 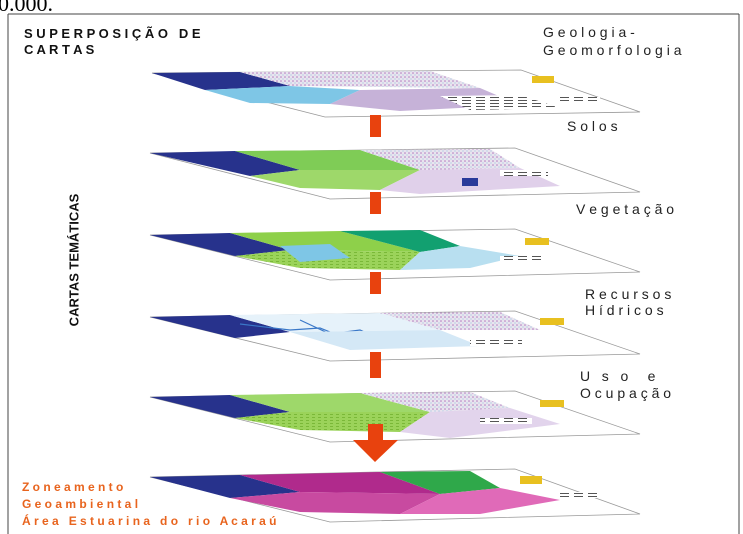 I want to click on result-label-line2: G e o a m b i e n t a l, so click(x=80, y=504).